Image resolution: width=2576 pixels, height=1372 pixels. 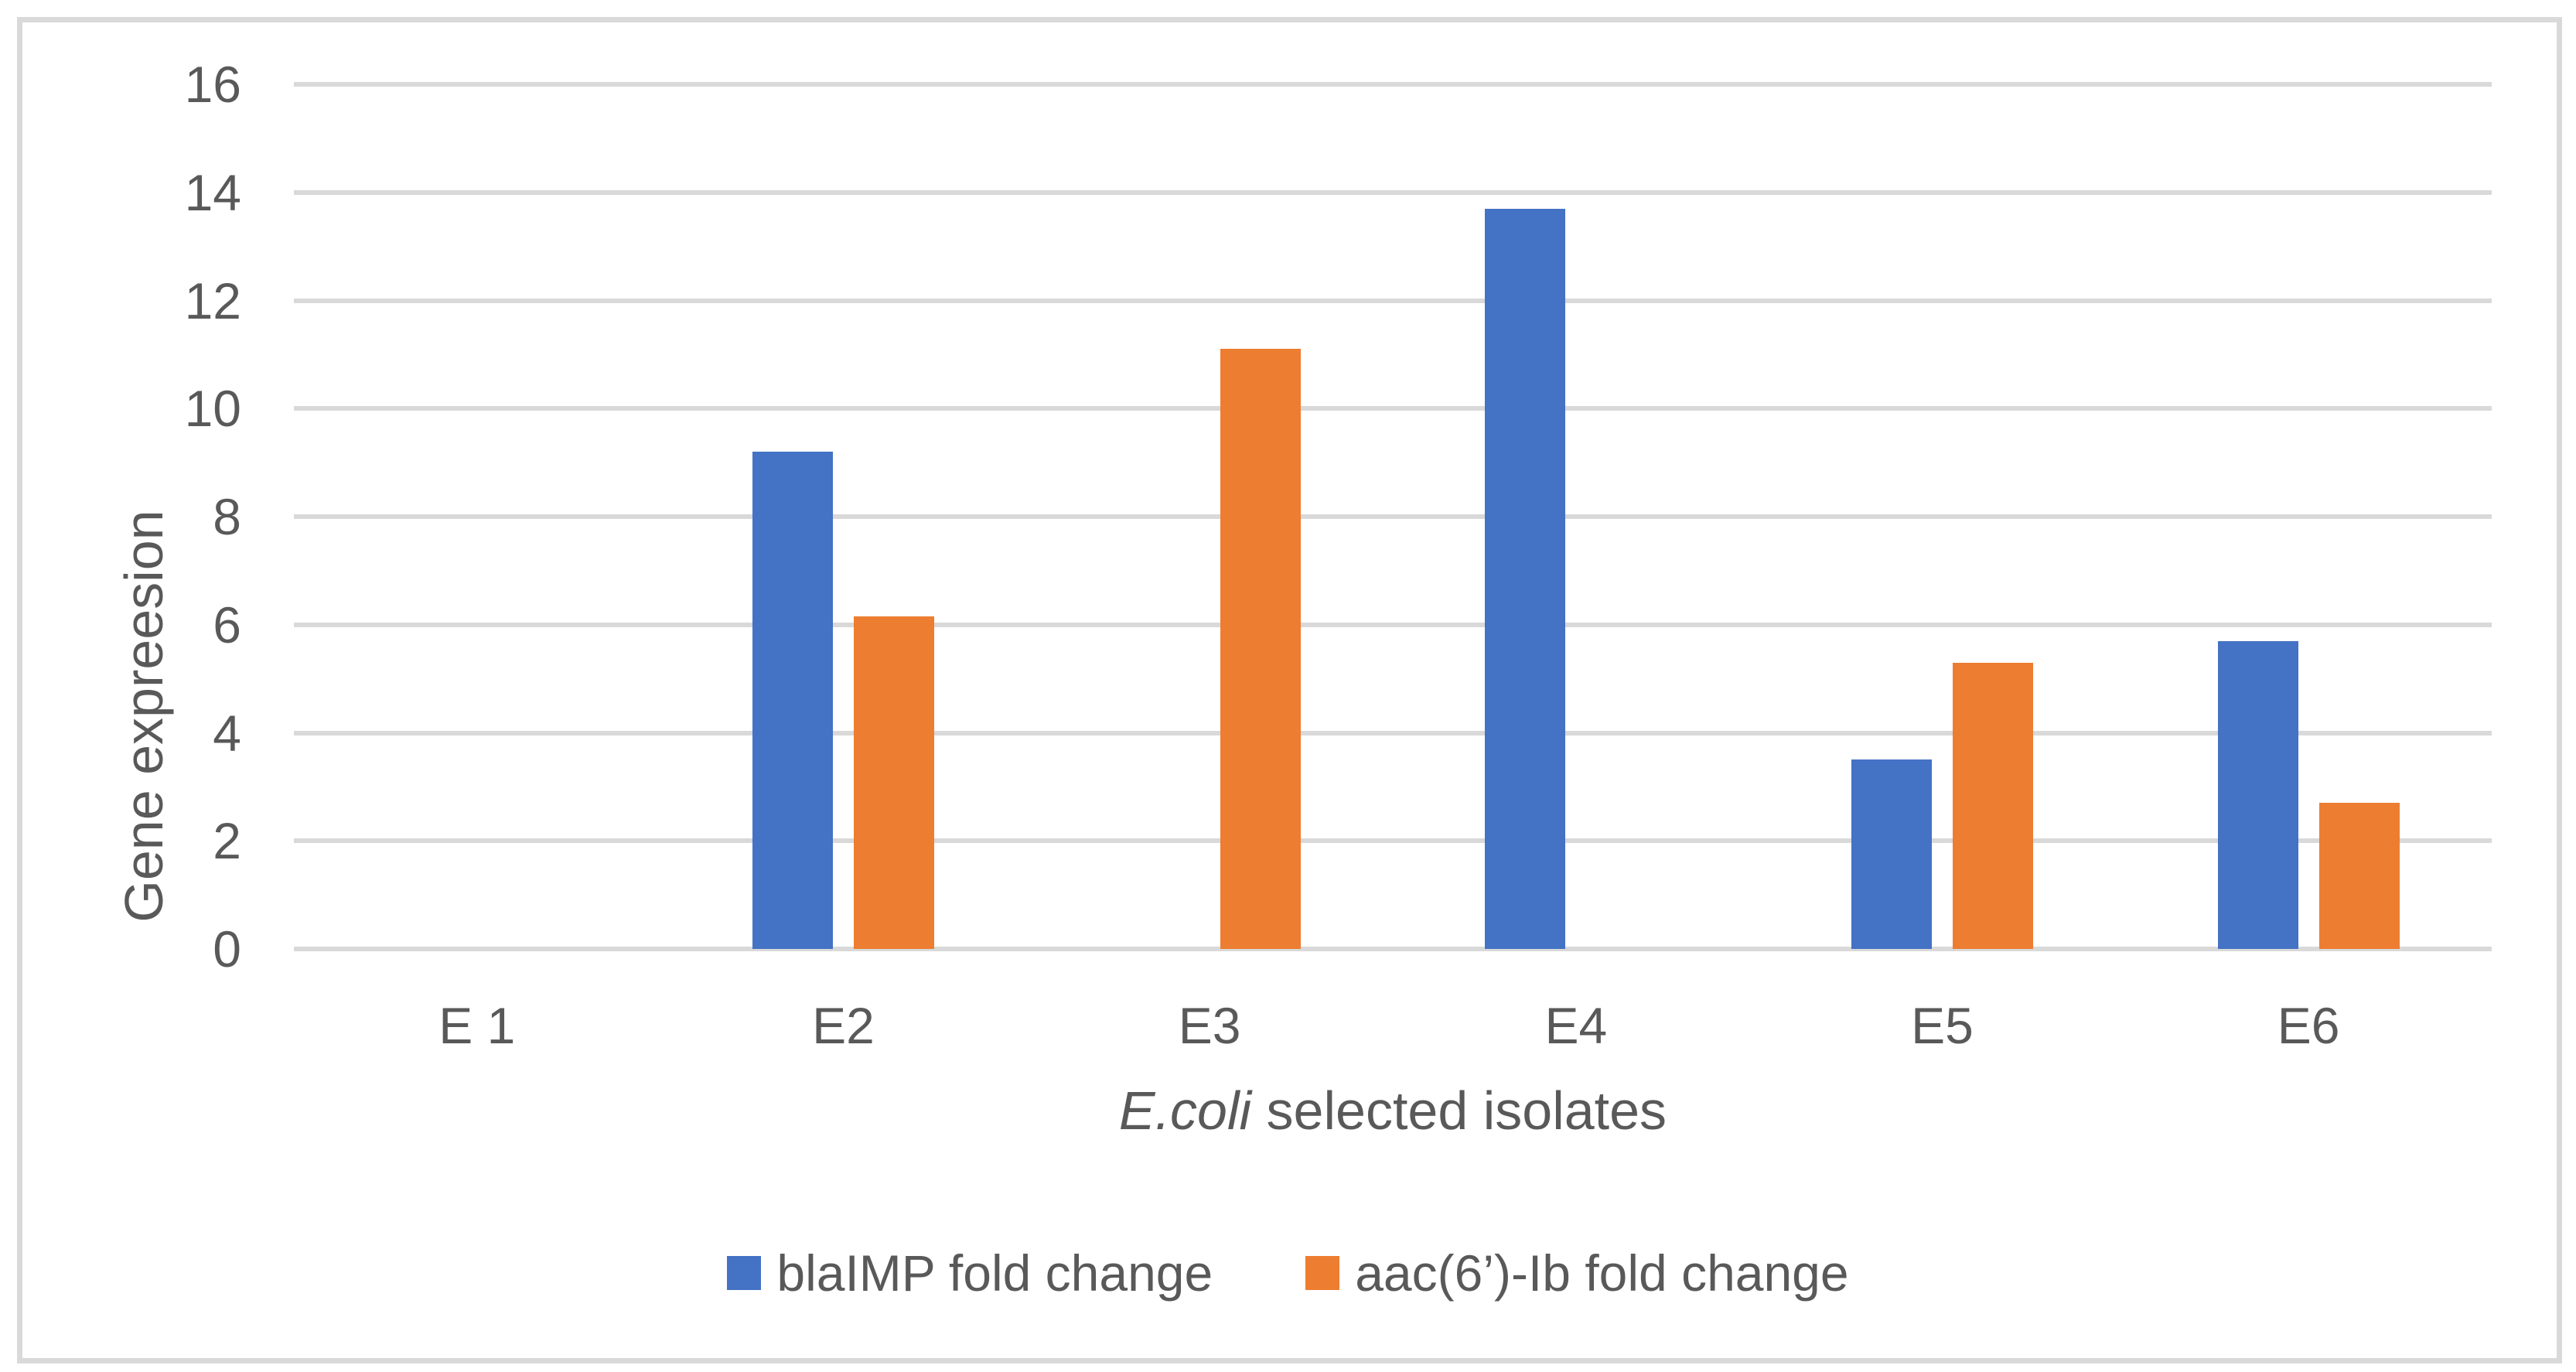 I want to click on legend-item: blaIMP fold change, so click(x=970, y=1273).